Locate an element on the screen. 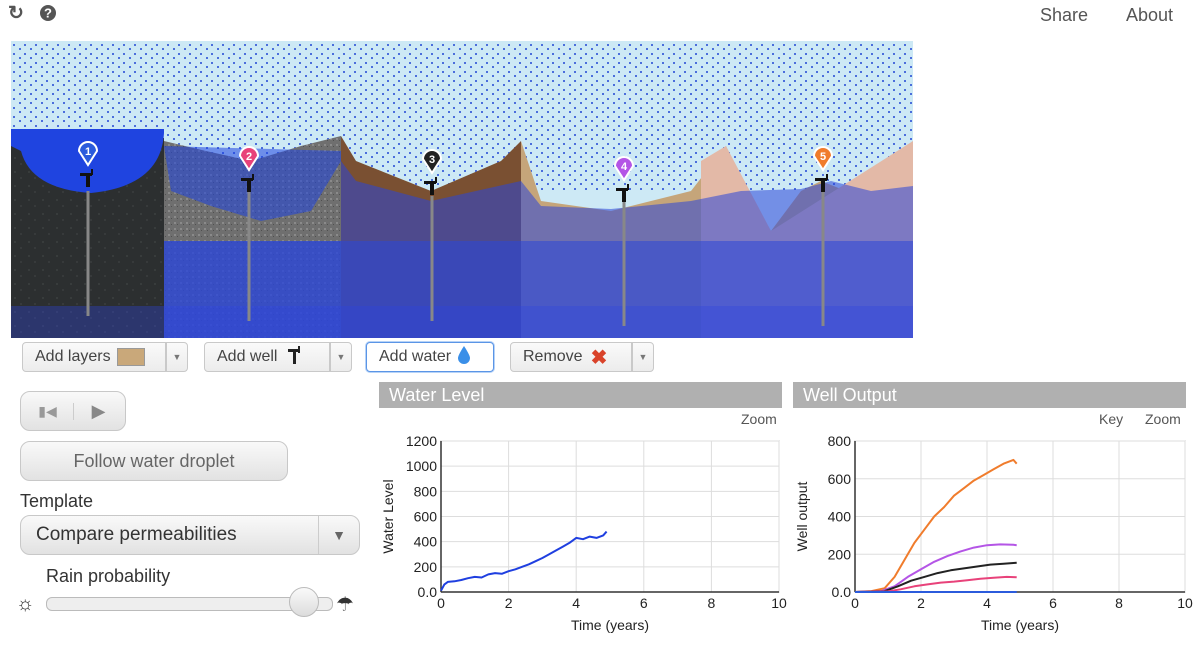  add-well-dropdown: ▼ is located at coordinates (341, 357).